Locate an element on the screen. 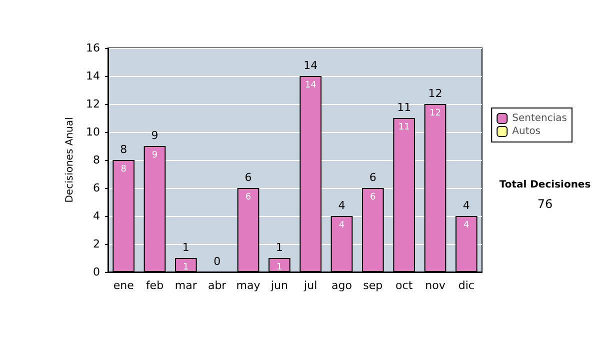  x-tick-label: nov is located at coordinates (435, 285).